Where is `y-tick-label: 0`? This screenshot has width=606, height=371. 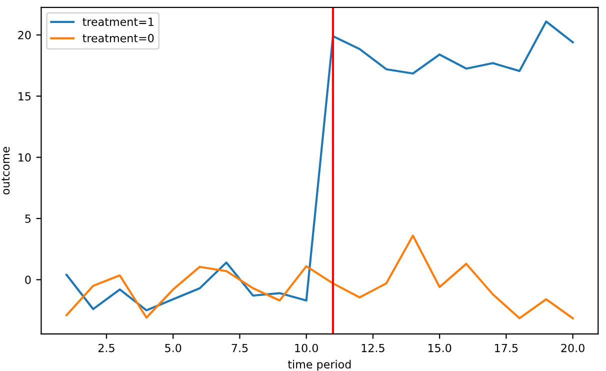 y-tick-label: 0 is located at coordinates (28, 280).